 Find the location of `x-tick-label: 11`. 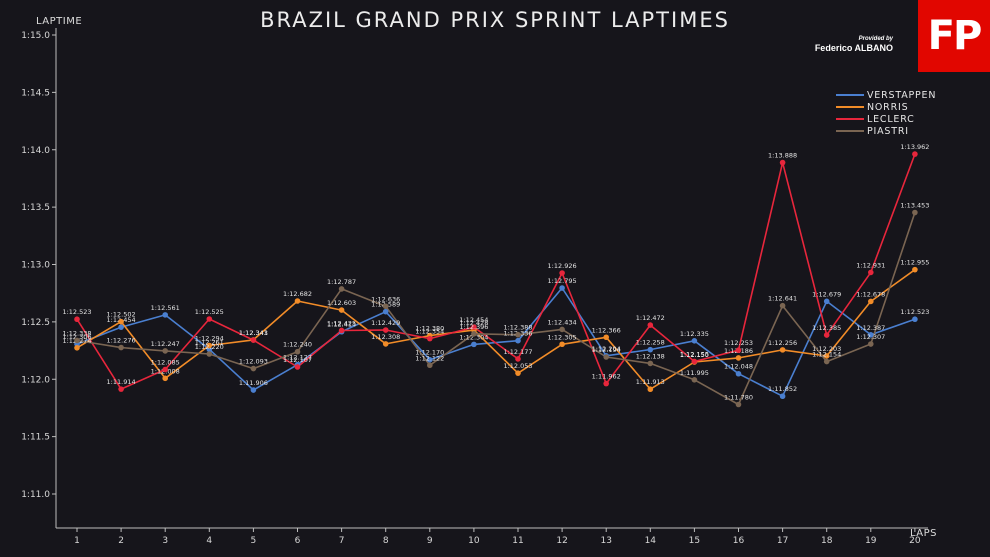

x-tick-label: 11 is located at coordinates (517, 541).